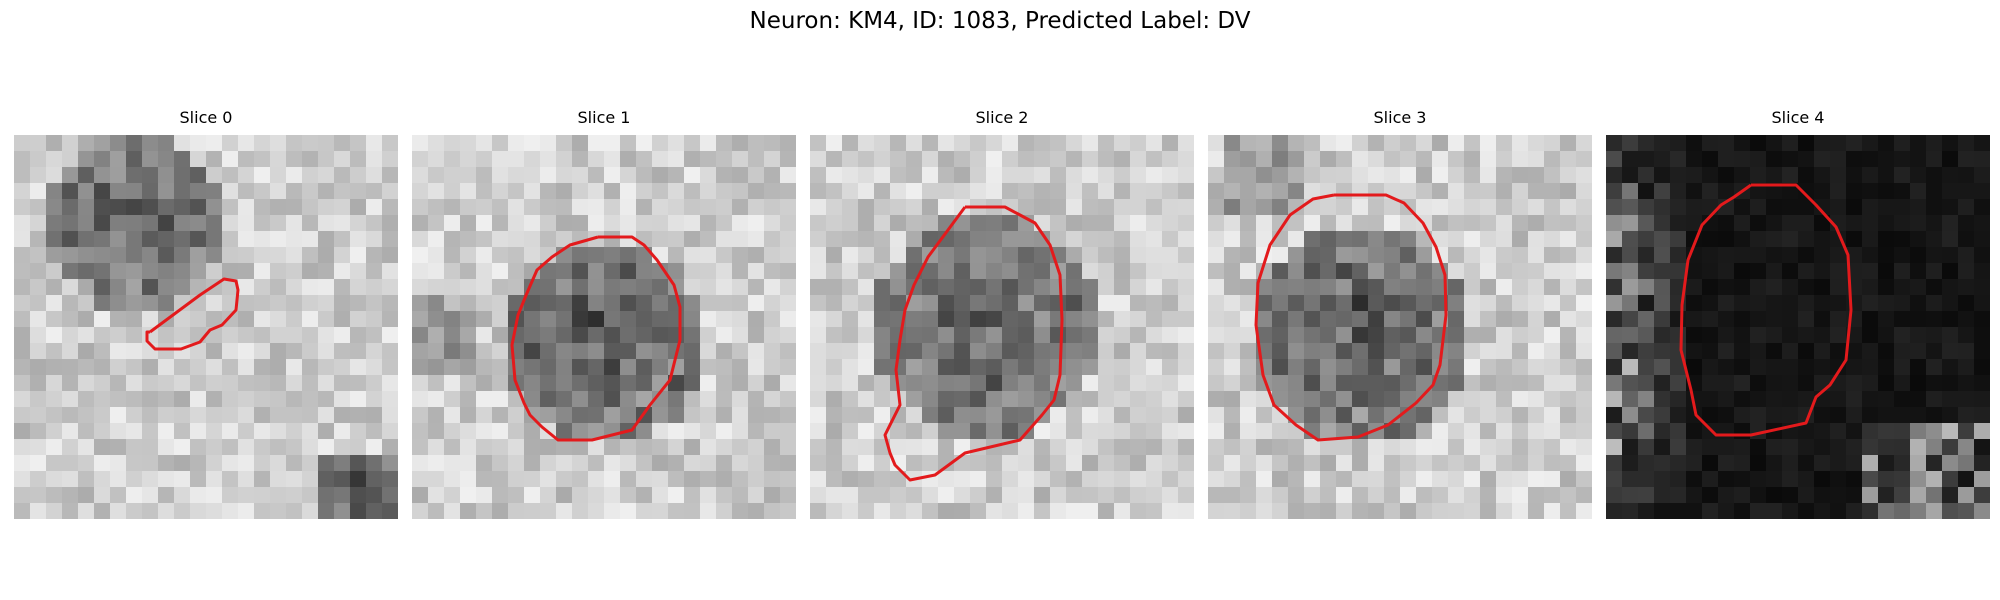 This screenshot has width=2000, height=600. I want to click on slice-title: Slice 3, so click(1400, 117).